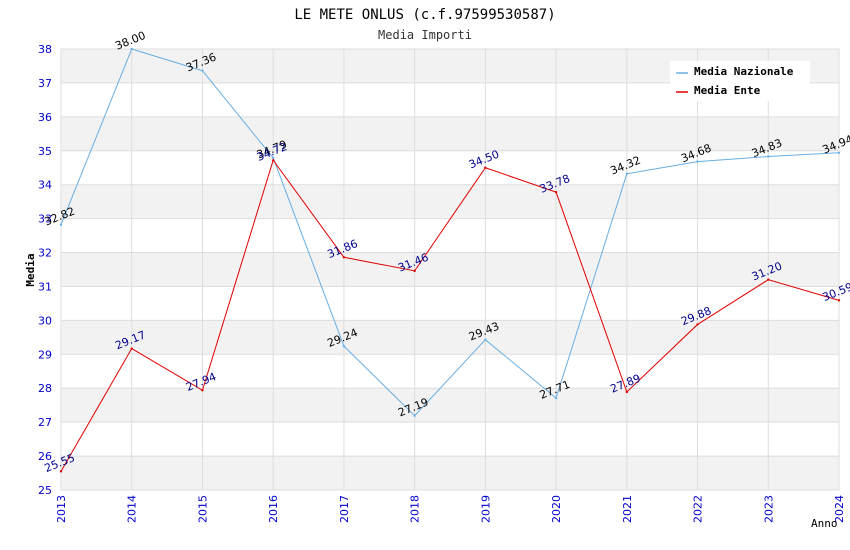  What do you see at coordinates (424, 15) in the screenshot?
I see `chart-title: LE METE ONLUS (c.f.97599530587)` at bounding box center [424, 15].